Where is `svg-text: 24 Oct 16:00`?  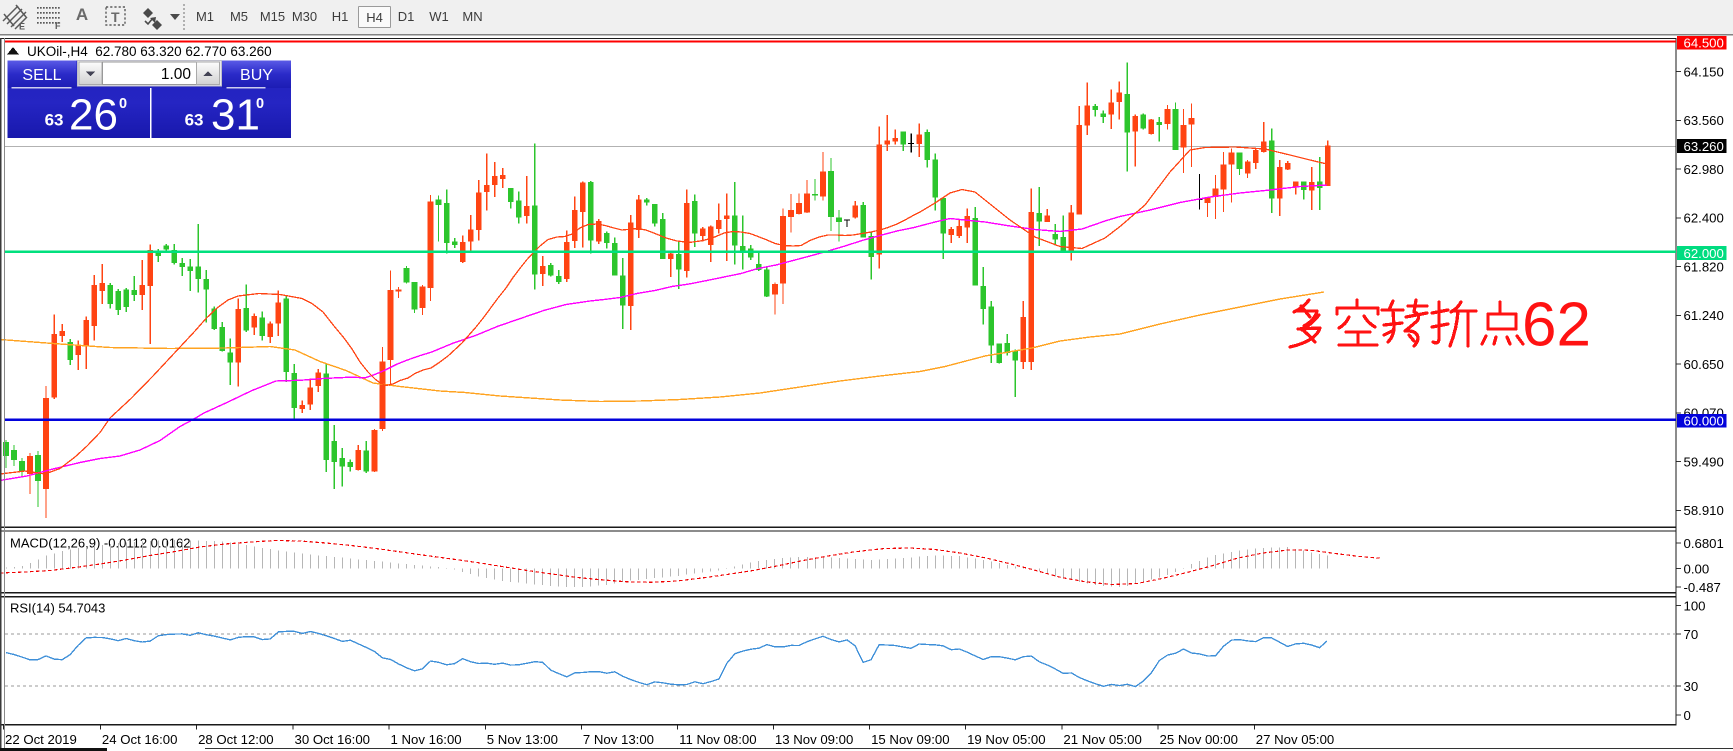 svg-text: 24 Oct 16:00 is located at coordinates (140, 739).